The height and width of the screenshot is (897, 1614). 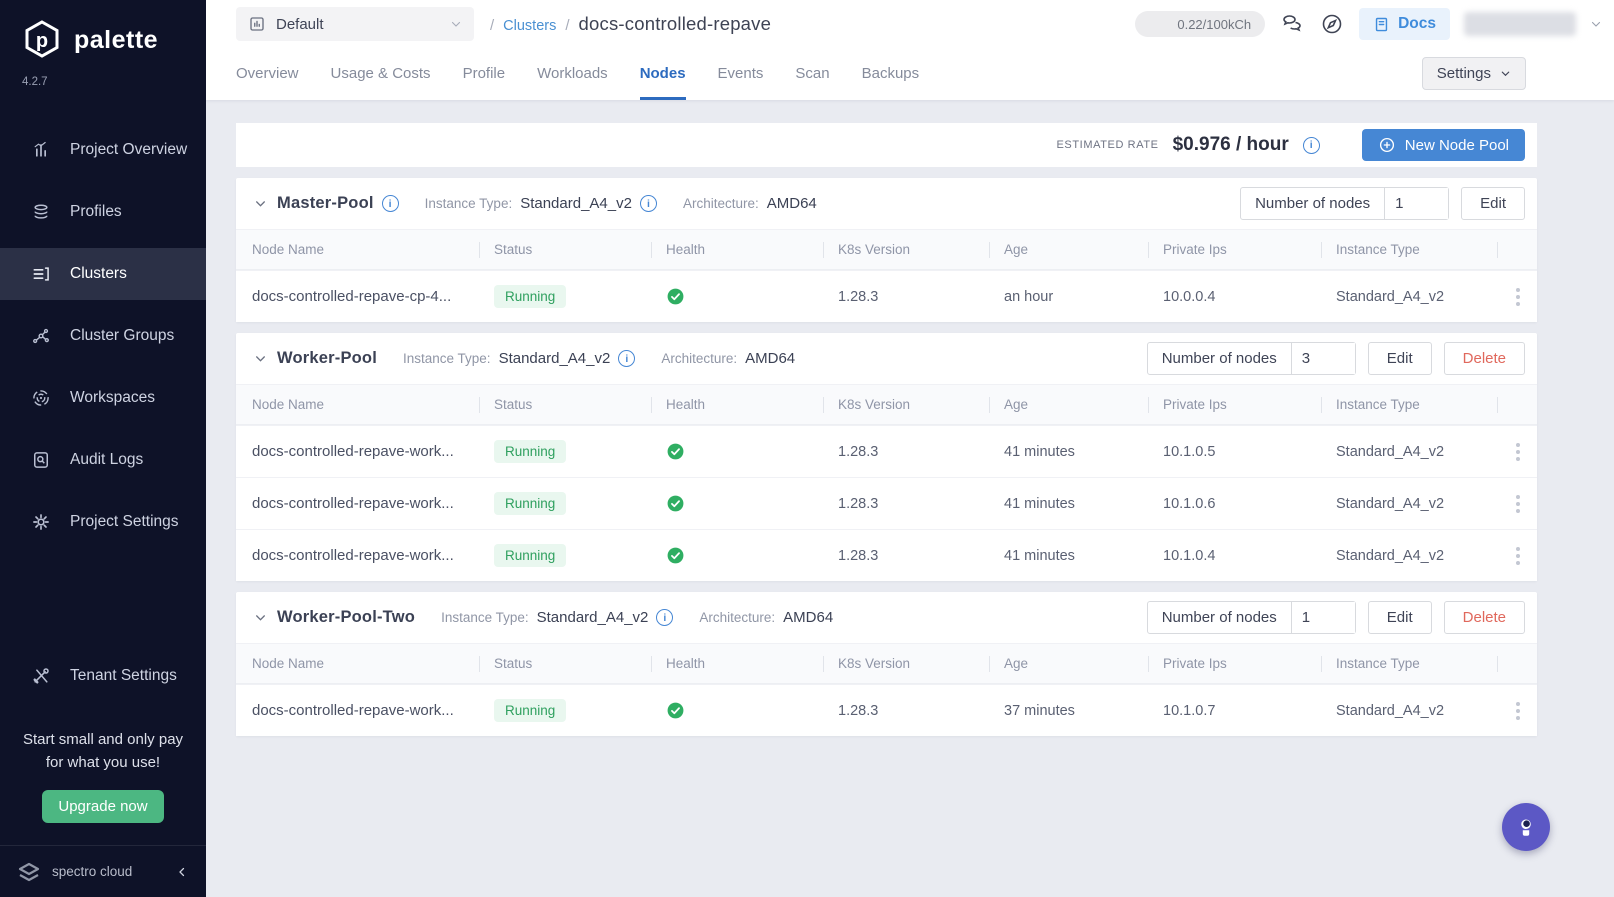 I want to click on docs-button-label: Docs, so click(x=1417, y=23).